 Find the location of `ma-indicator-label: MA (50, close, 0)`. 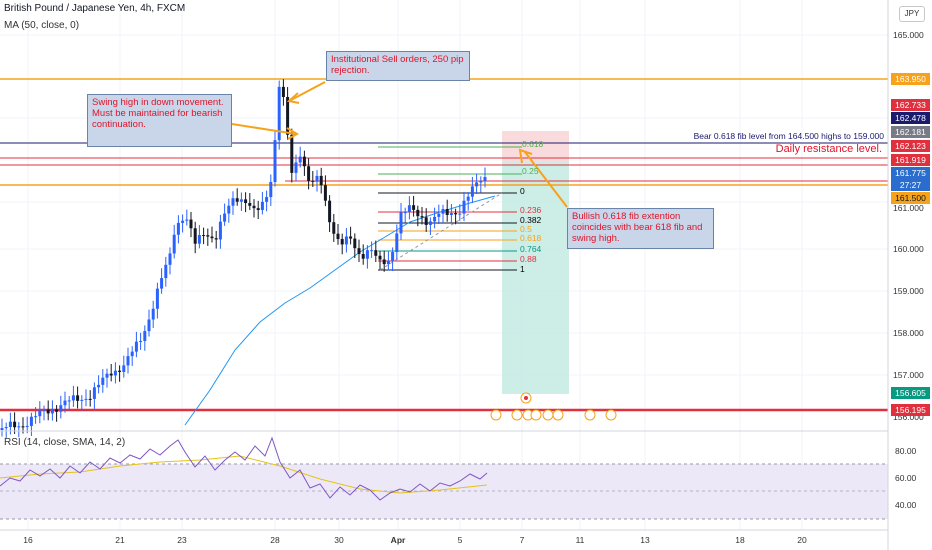

ma-indicator-label: MA (50, close, 0) is located at coordinates (42, 25).